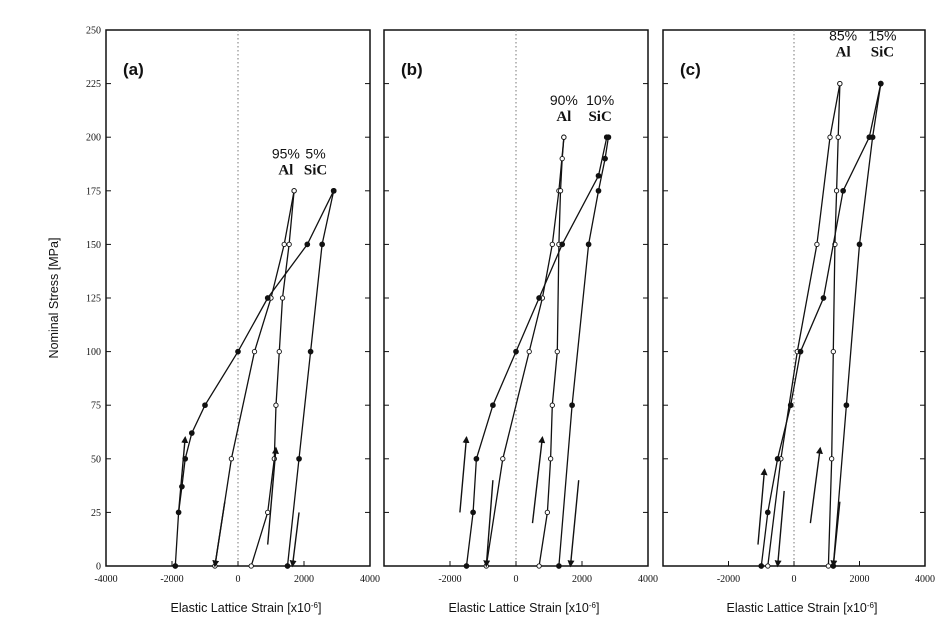  I want to click on composition-percent-label: 10%, so click(600, 100).